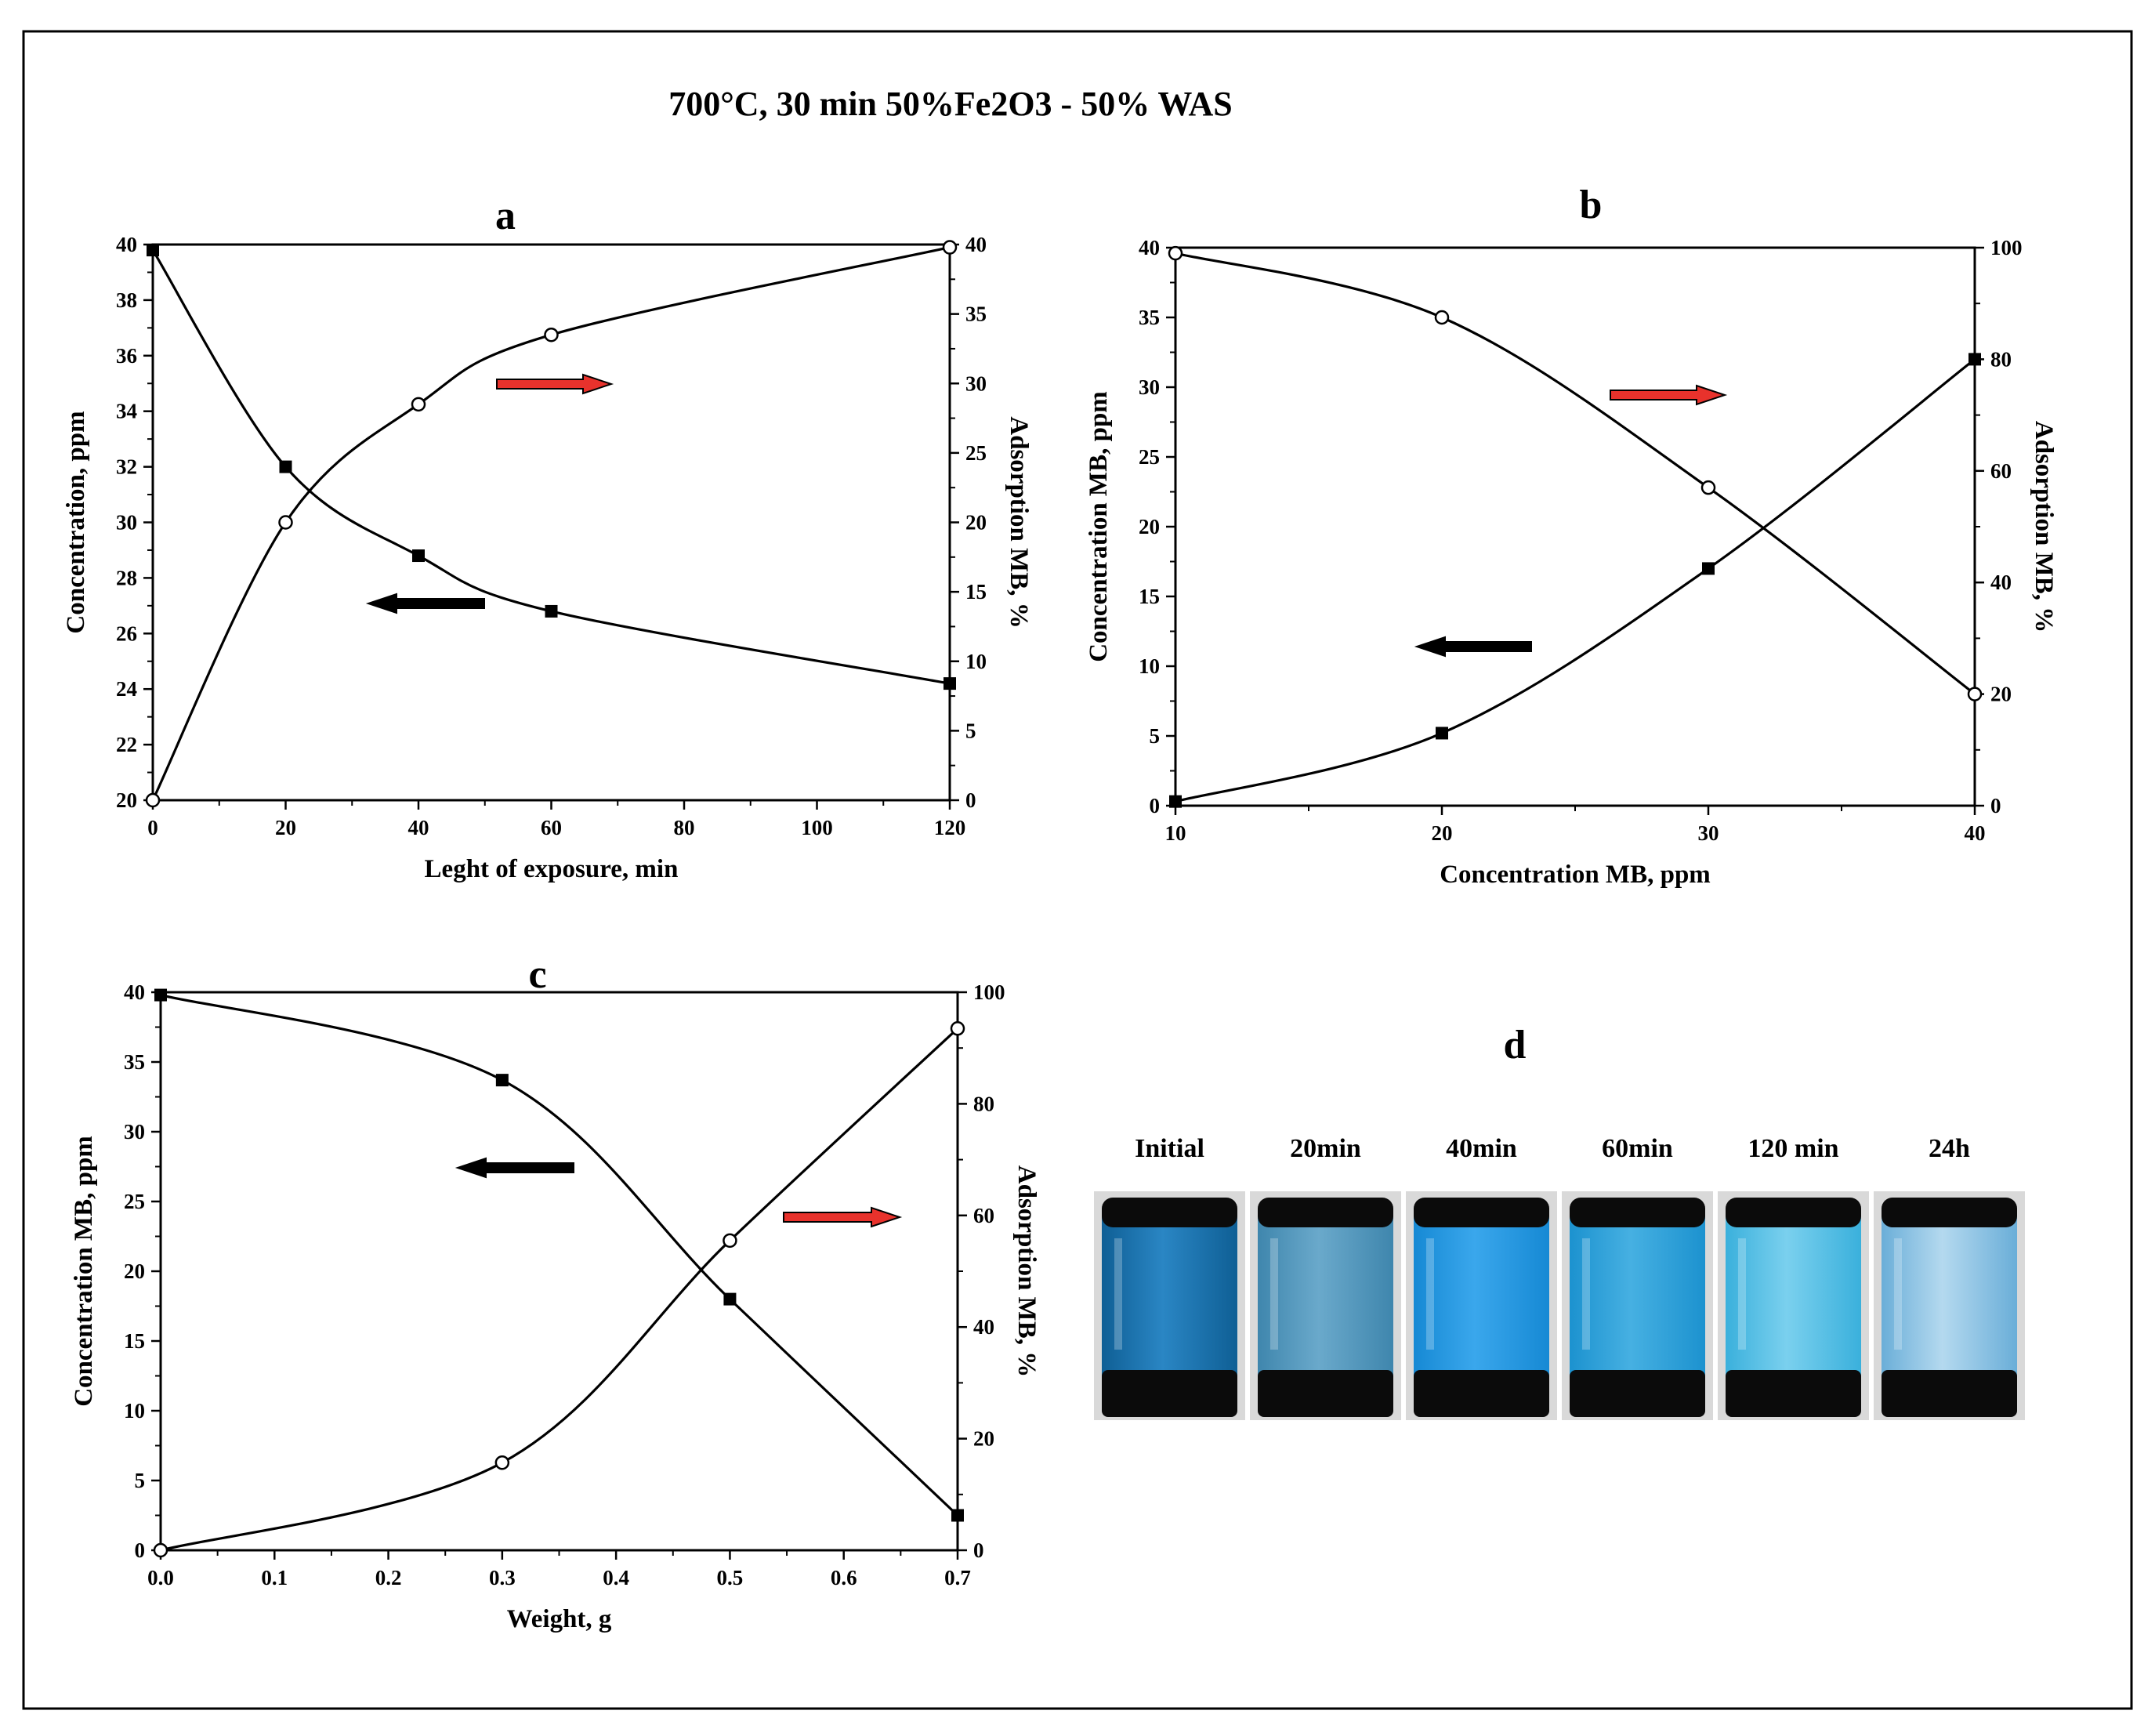 This screenshot has height=1736, width=2155. I want to click on panel-b-yl-tick-label: 20, so click(1149, 526).